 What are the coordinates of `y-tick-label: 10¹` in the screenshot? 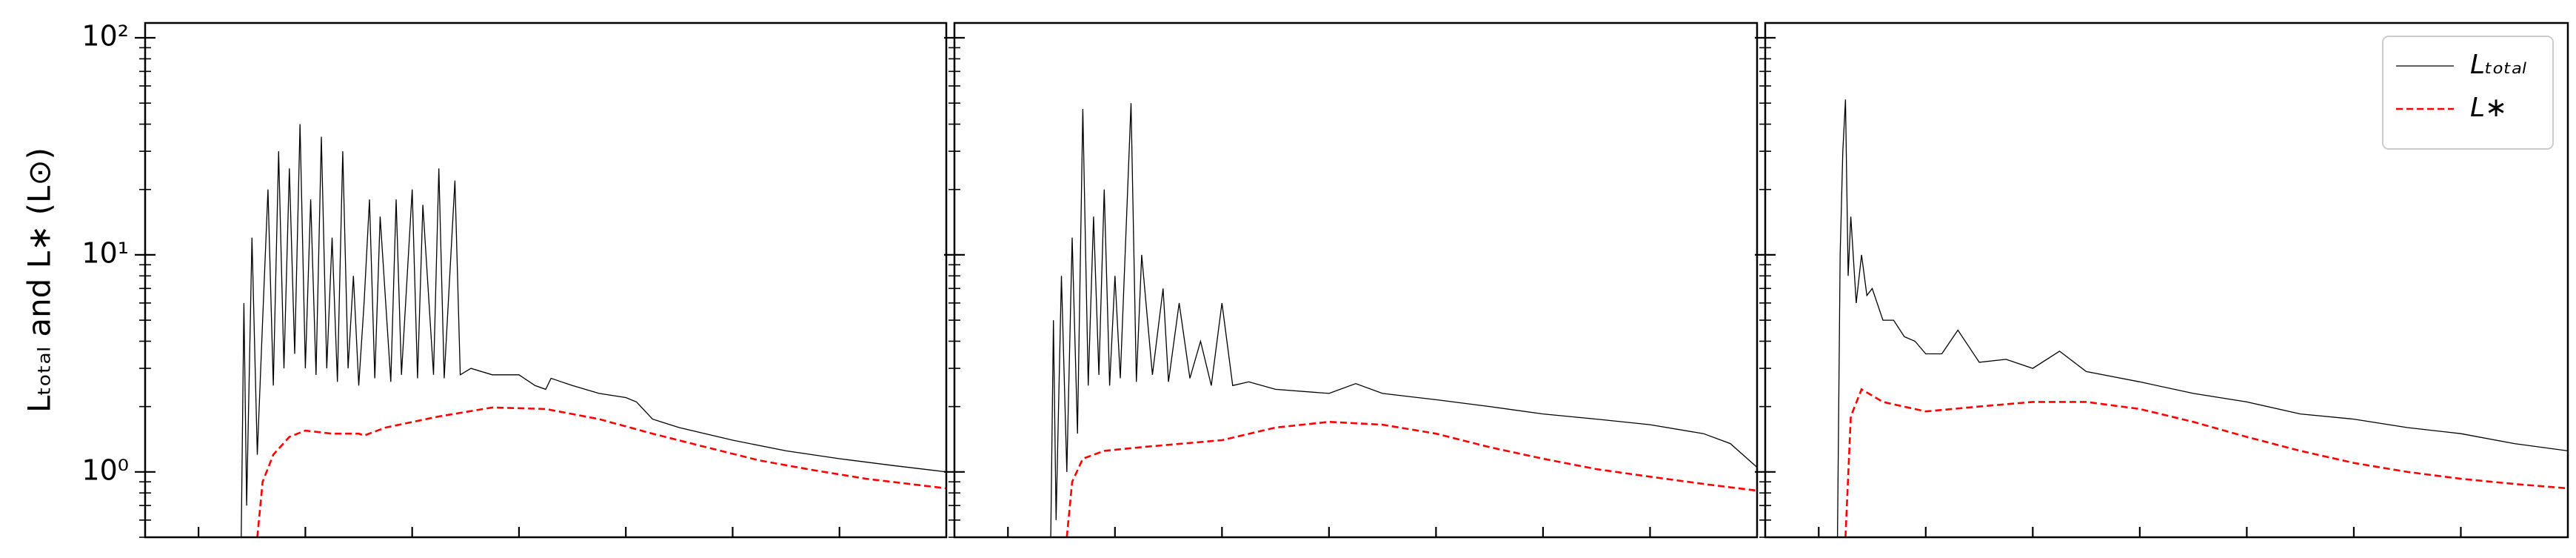 It's located at (105, 252).